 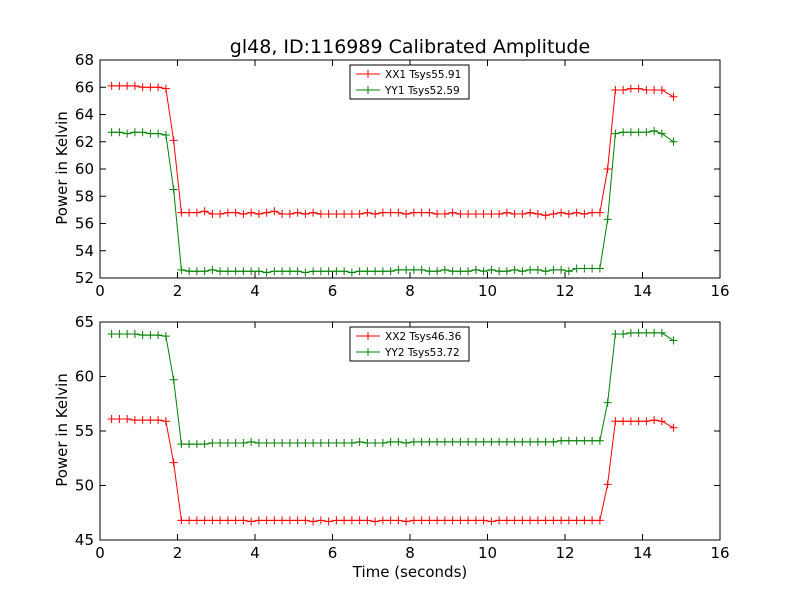 What do you see at coordinates (84, 60) in the screenshot?
I see `y-tick-label: 68` at bounding box center [84, 60].